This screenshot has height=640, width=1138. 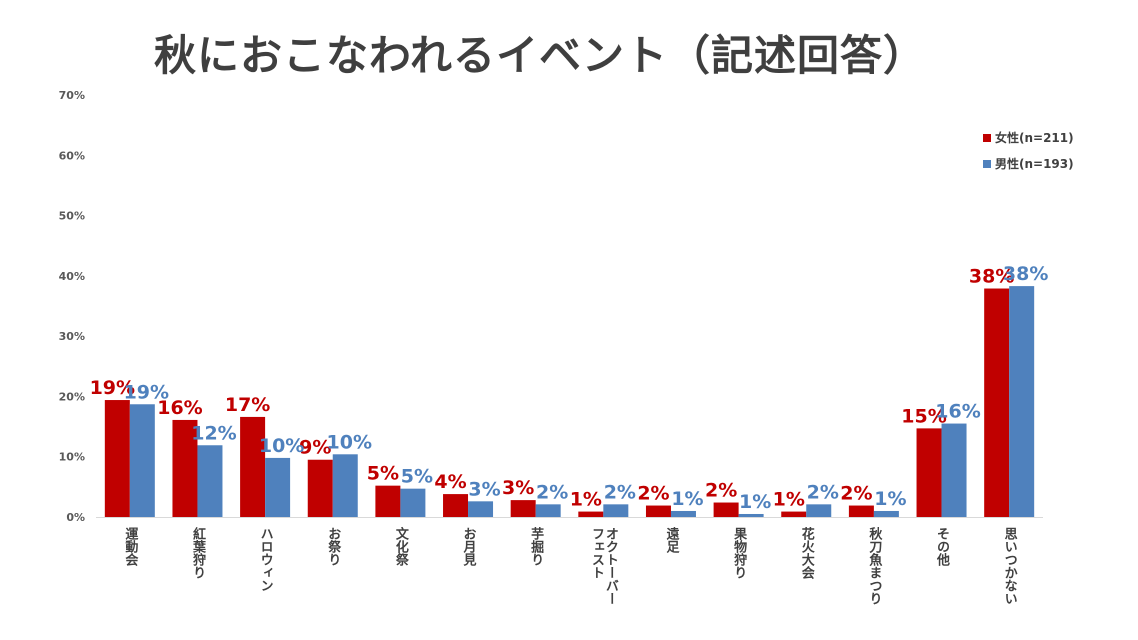 I want to click on category-label: 文化祭, so click(x=401, y=546).